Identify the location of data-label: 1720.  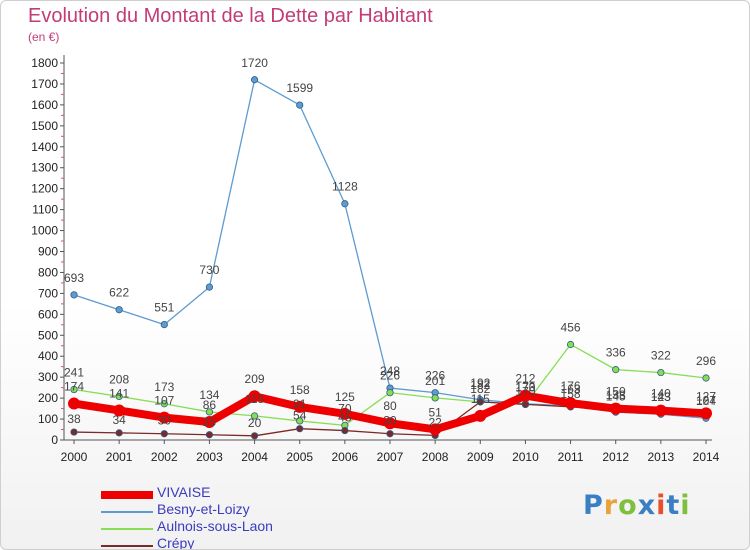
(254, 63).